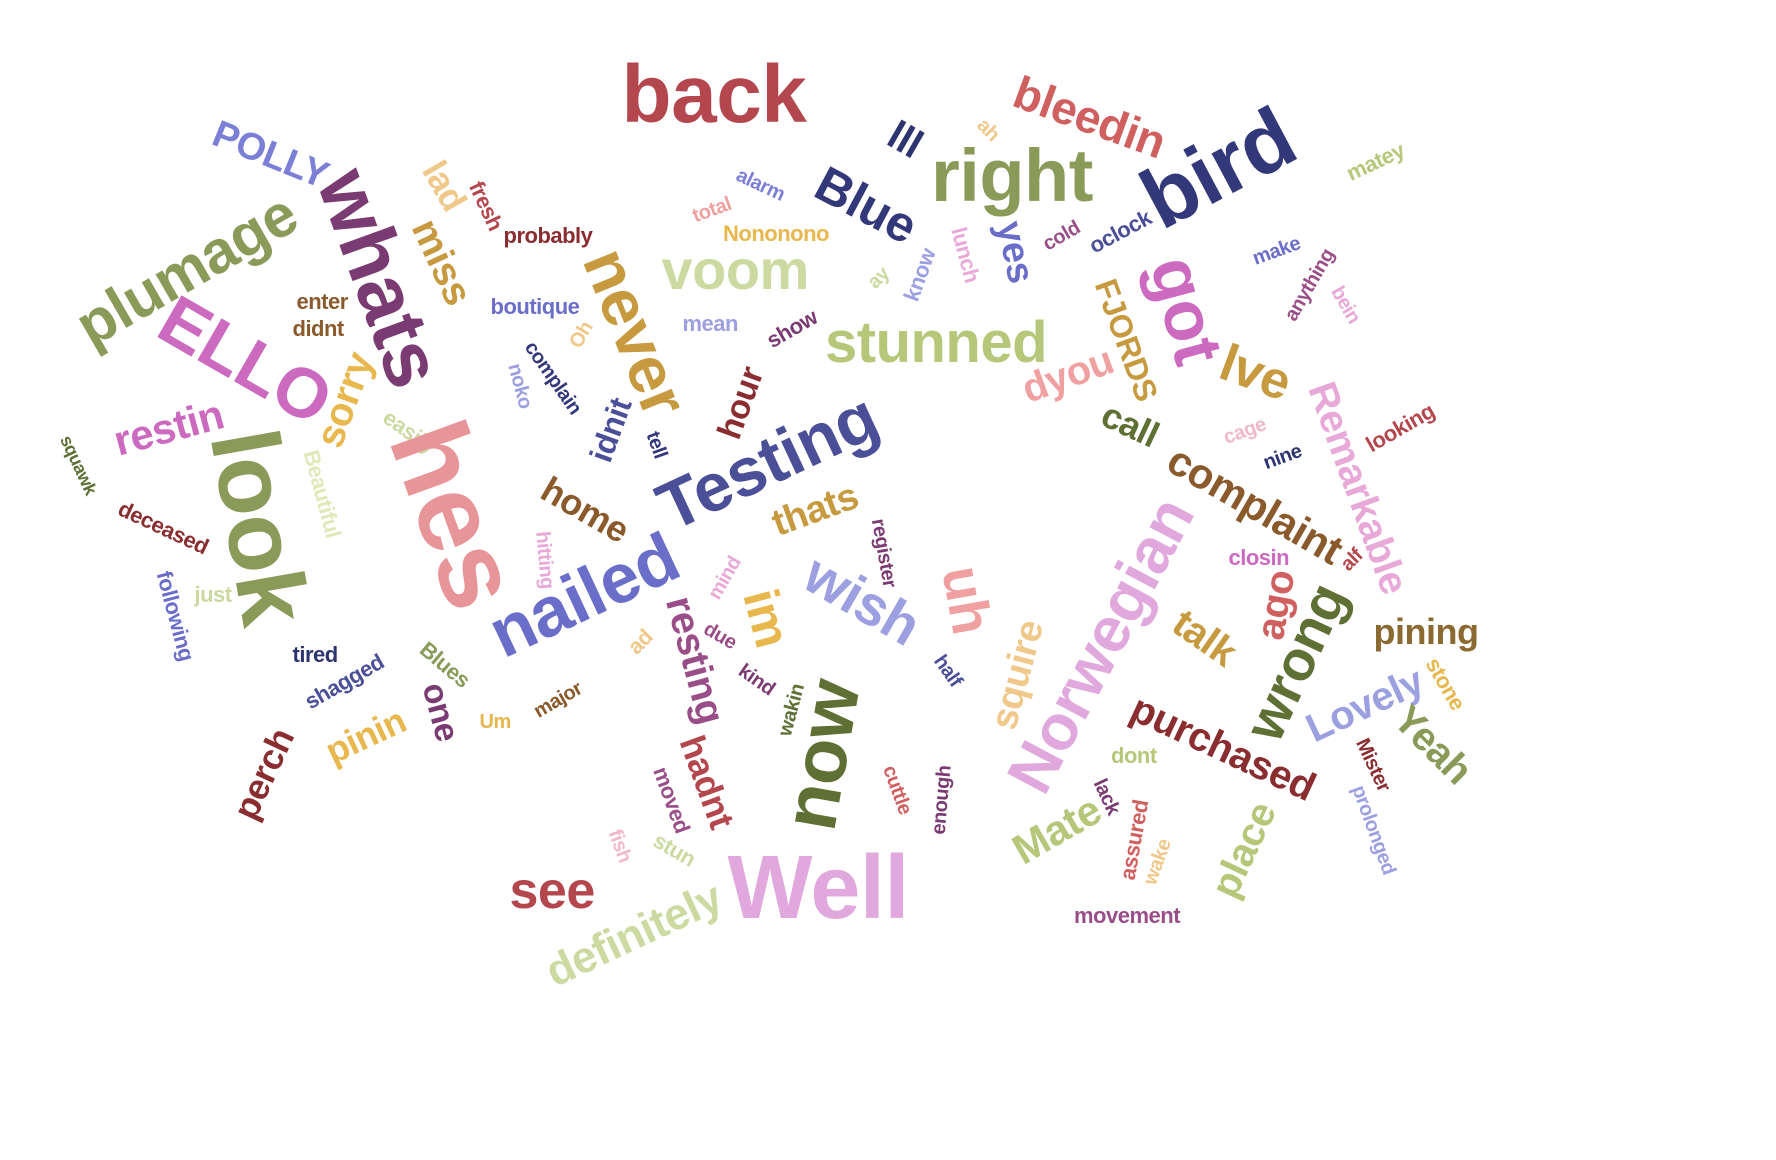 This screenshot has width=1776, height=1160. I want to click on word-talk: talk, so click(1204, 638).